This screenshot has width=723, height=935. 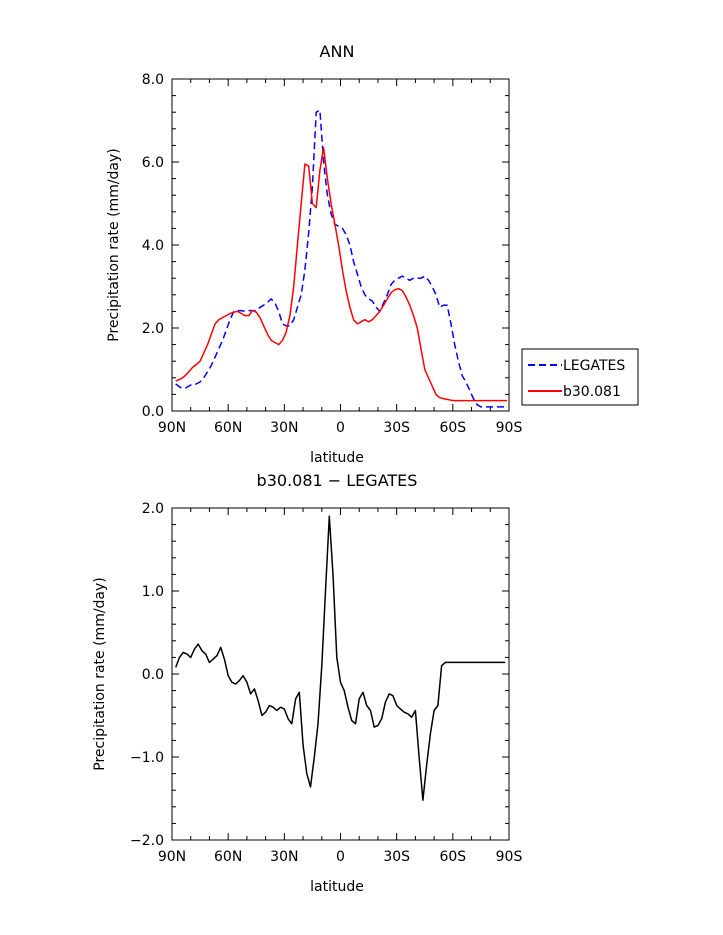 I want to click on y-tick-labels: 0.0 2.0 4.0 6.0 8.0, so click(x=153, y=246).